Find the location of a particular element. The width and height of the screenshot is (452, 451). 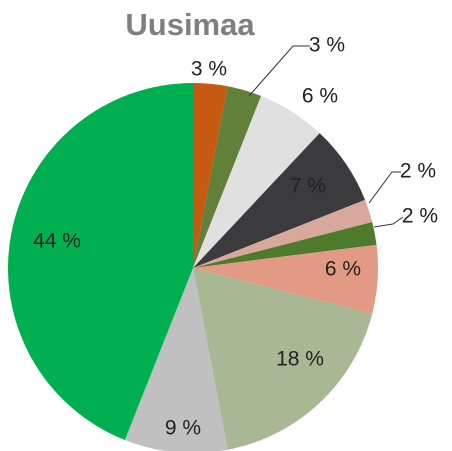

data-label: 9 % is located at coordinates (183, 428).